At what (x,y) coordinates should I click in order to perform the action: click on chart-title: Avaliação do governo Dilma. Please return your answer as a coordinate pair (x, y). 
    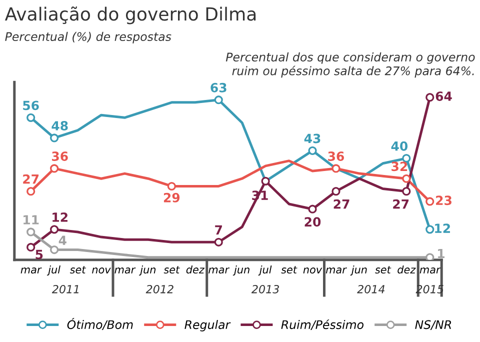
    Looking at the image, I should click on (130, 15).